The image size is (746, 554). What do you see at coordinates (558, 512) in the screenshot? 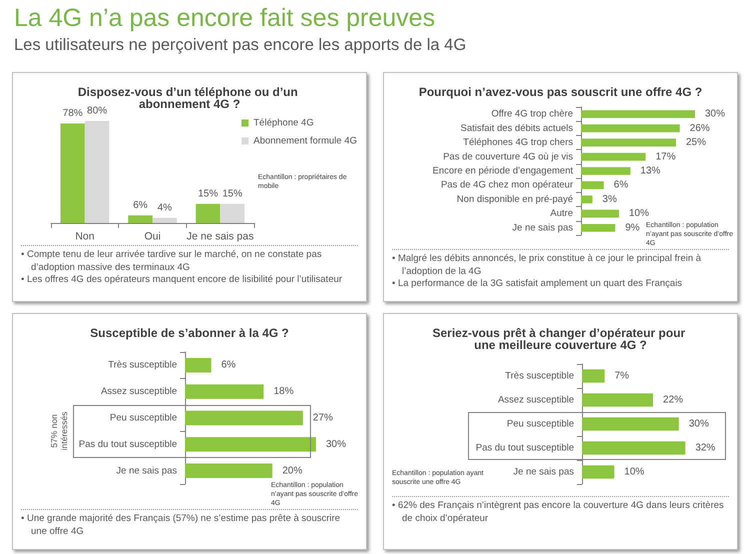
I see `text: • 62% des Français n’intègrent pas encore la couverture 4G dans leurs critères de choix d’opérateur` at bounding box center [558, 512].